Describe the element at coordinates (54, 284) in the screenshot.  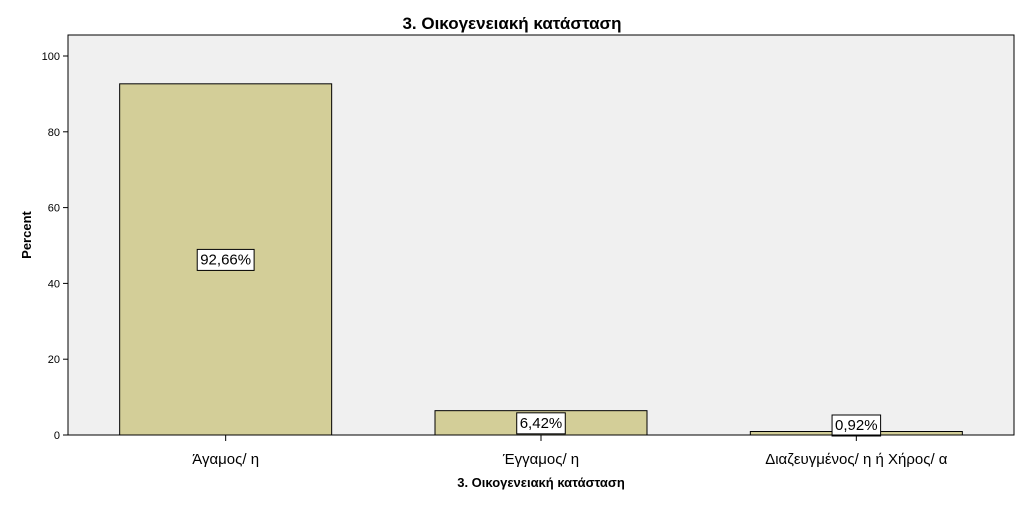
I see `y-tick-label: 40` at that location.